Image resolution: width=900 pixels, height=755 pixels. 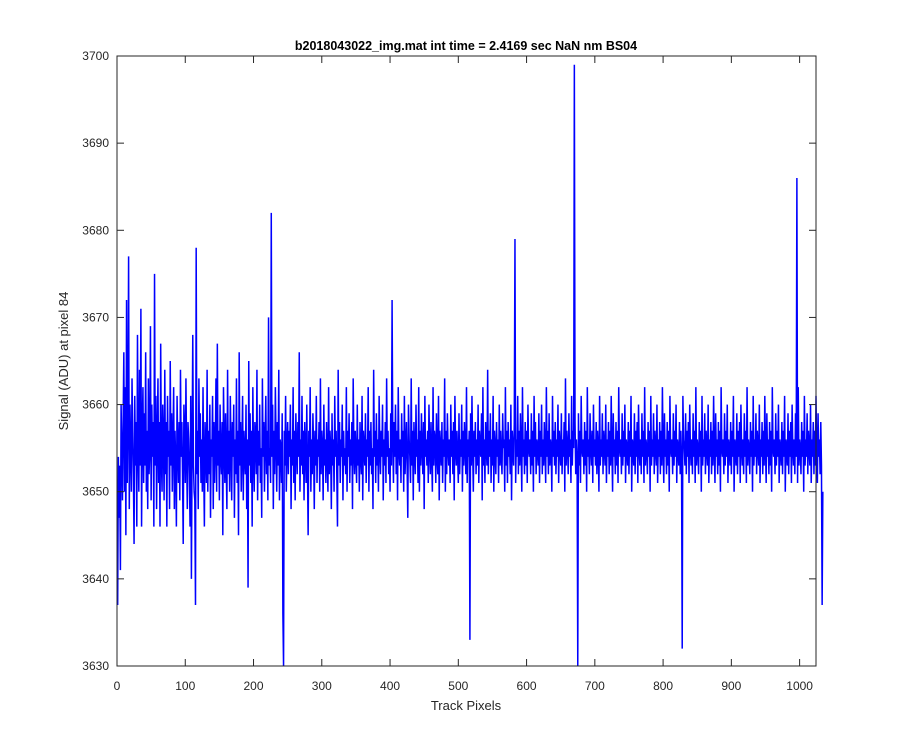 I want to click on y-tick-label: 3690, so click(x=95, y=143).